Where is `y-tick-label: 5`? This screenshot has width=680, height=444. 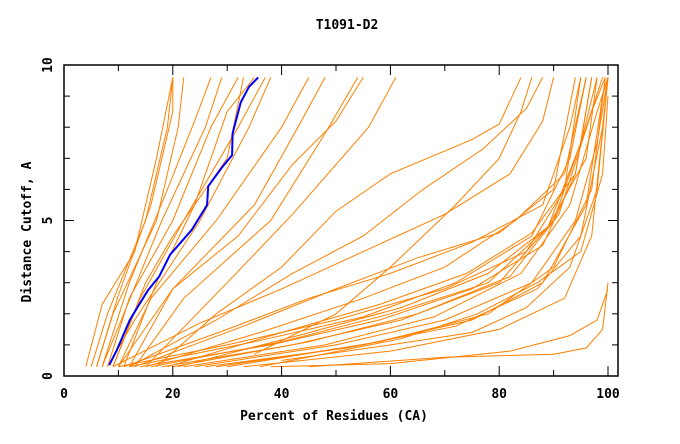
y-tick-label: 5 is located at coordinates (48, 221).